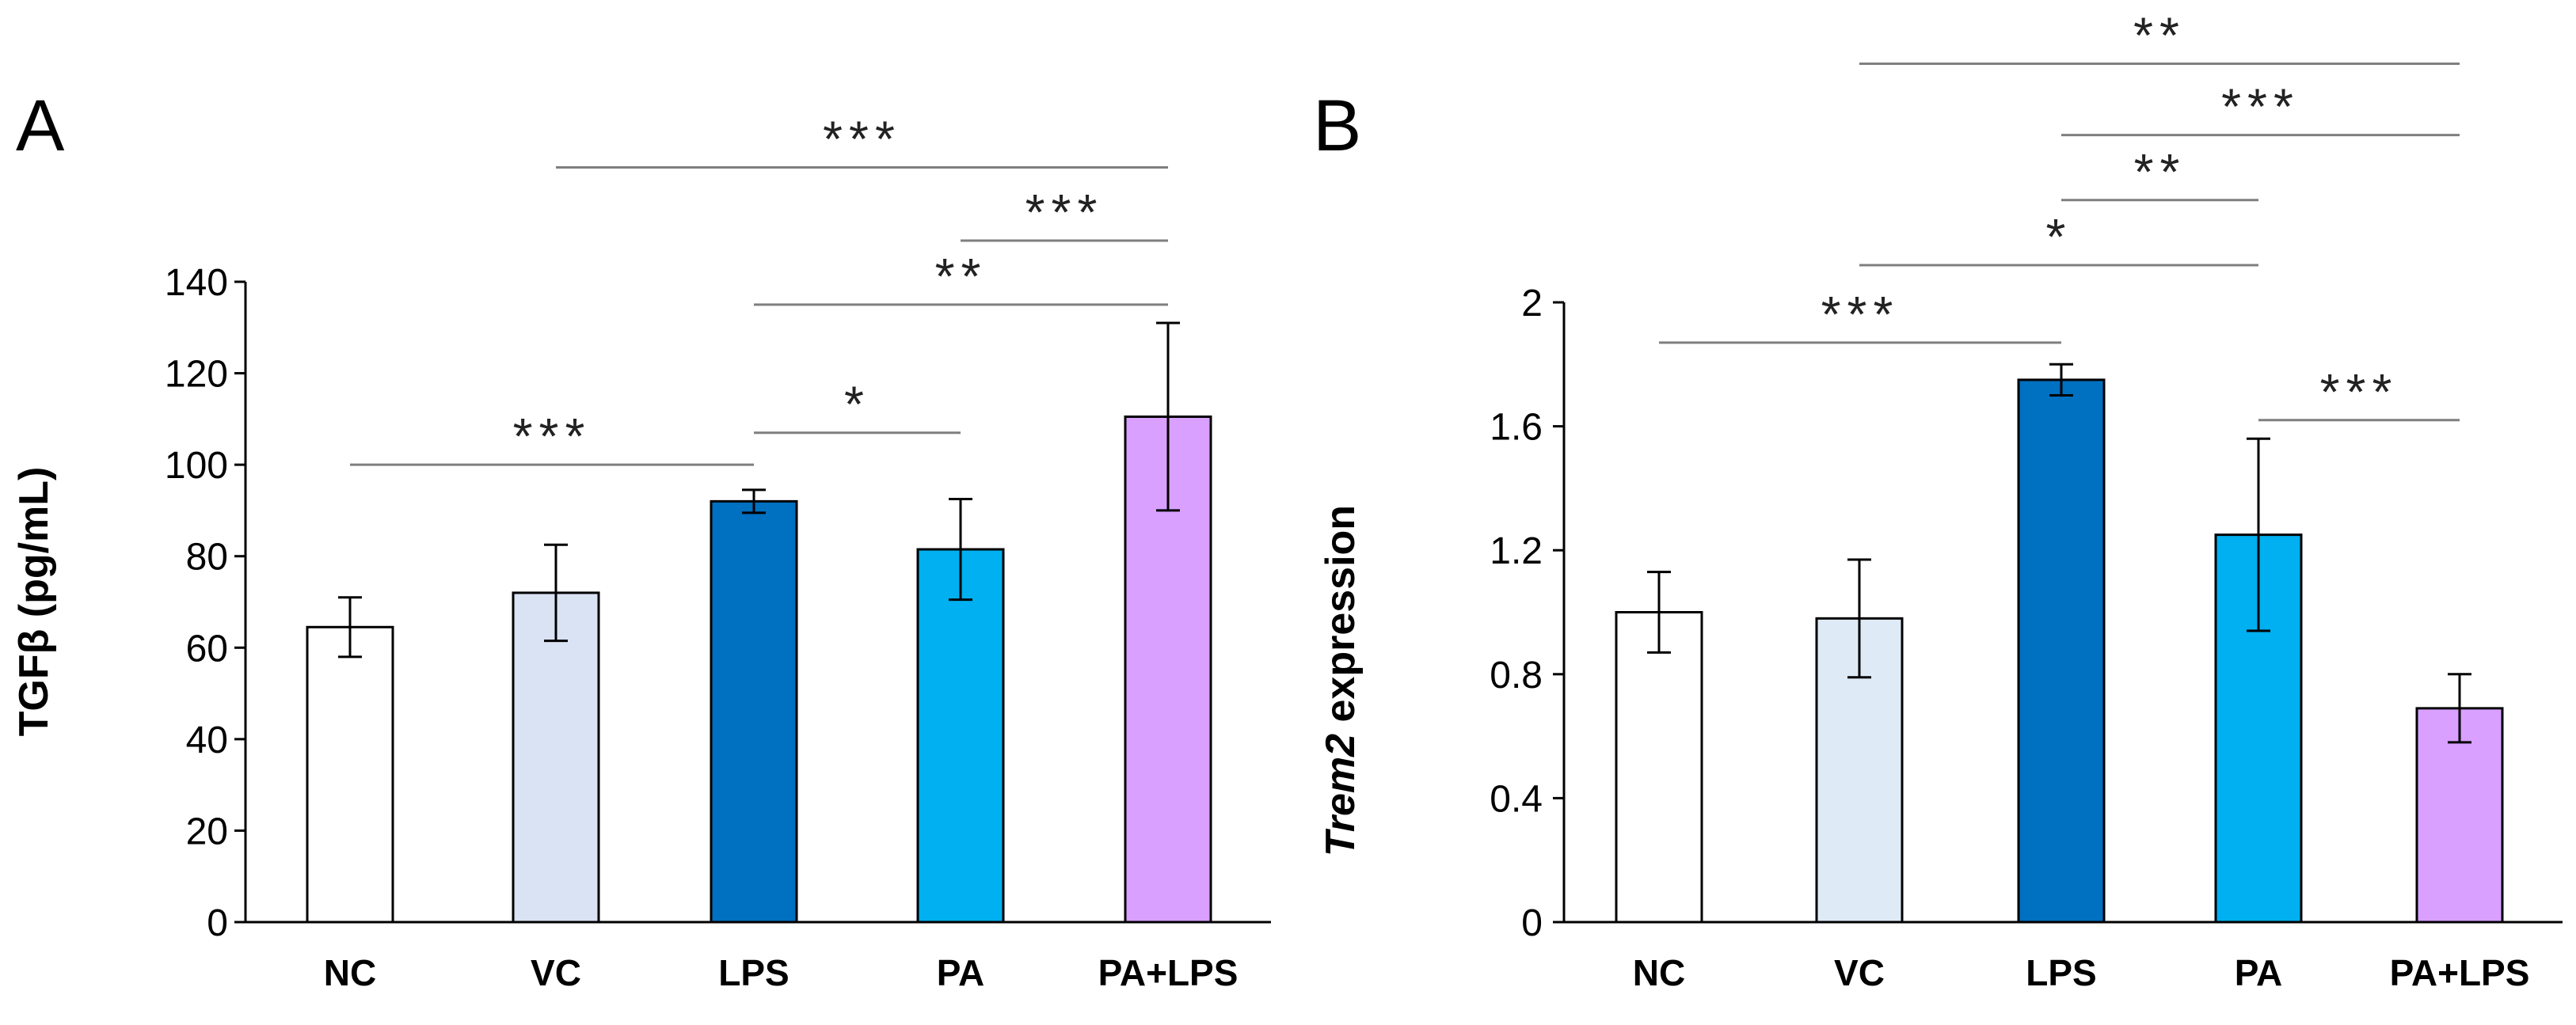  I want to click on y-tick-label: 100, so click(196, 466).